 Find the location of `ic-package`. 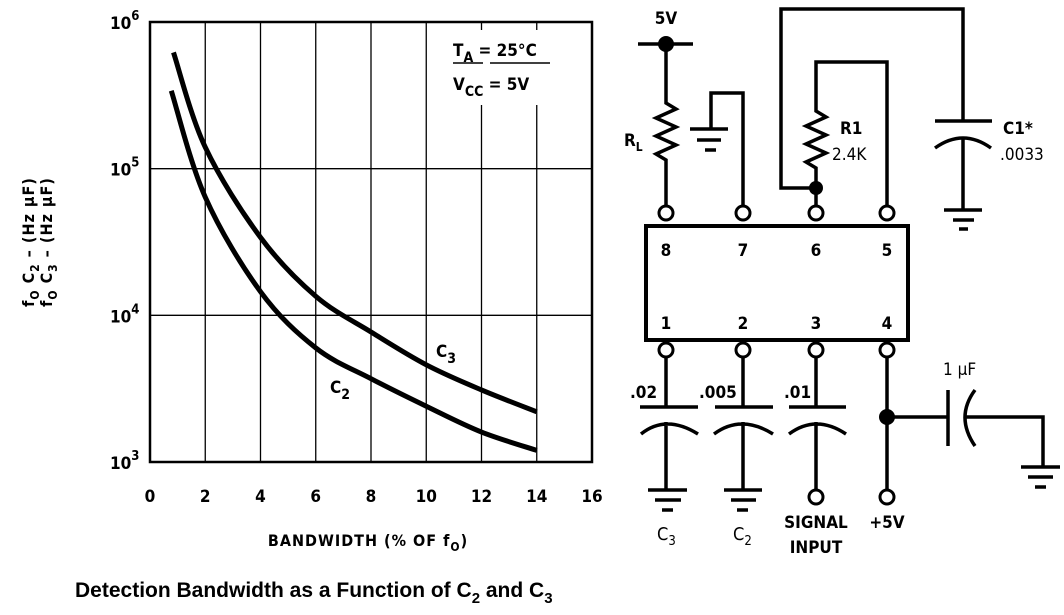

ic-package is located at coordinates (777, 283).